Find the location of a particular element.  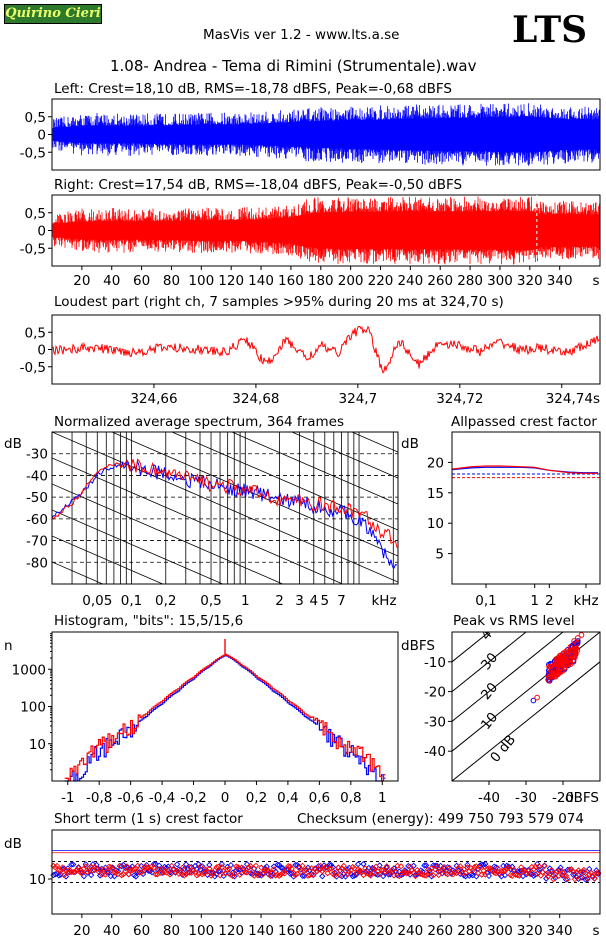

spectrum-xtick-label: 5 is located at coordinates (325, 601).